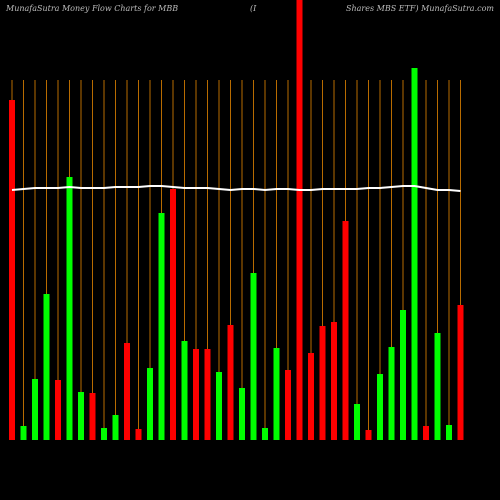 This screenshot has height=500, width=500. I want to click on chart-title: MunafaSutra Money Flow Charts for MBB, so click(91, 8).